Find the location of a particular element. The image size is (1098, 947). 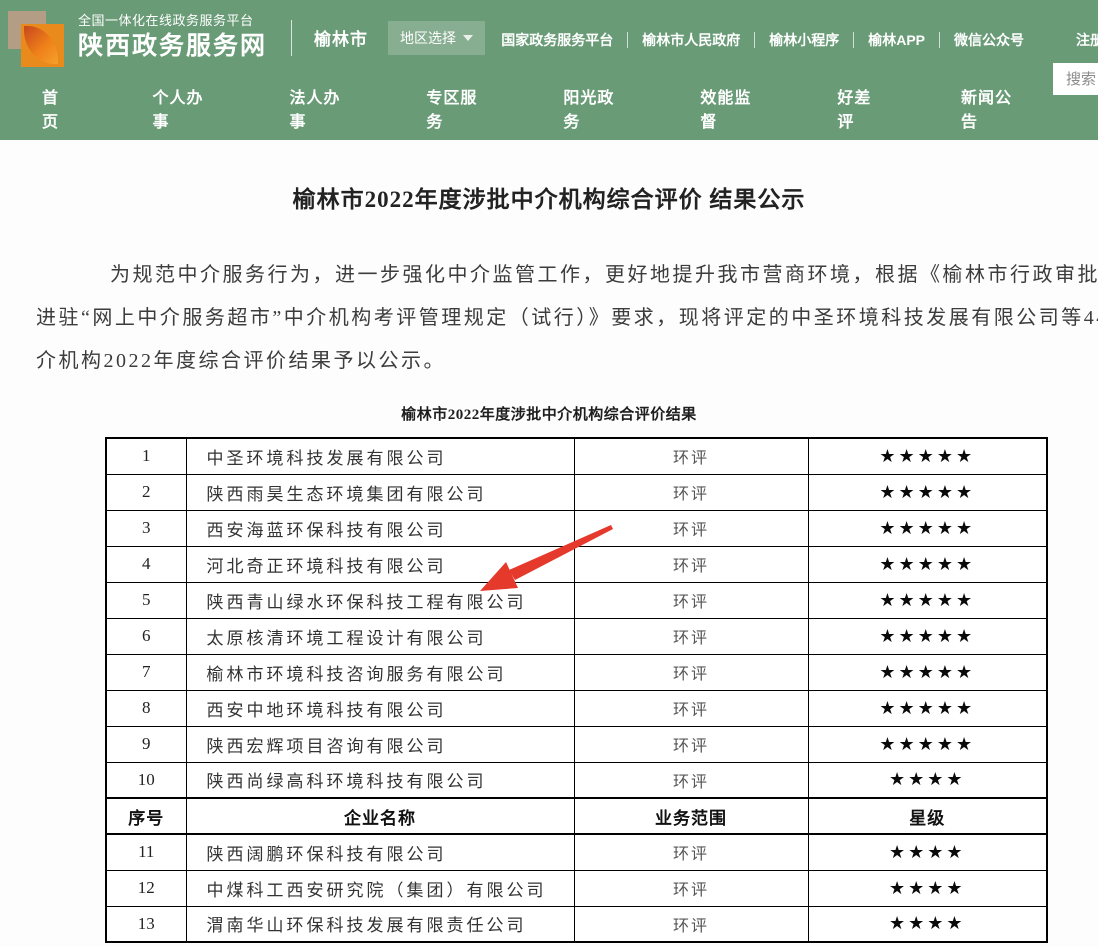

city-label: 榆林市 is located at coordinates (341, 39).